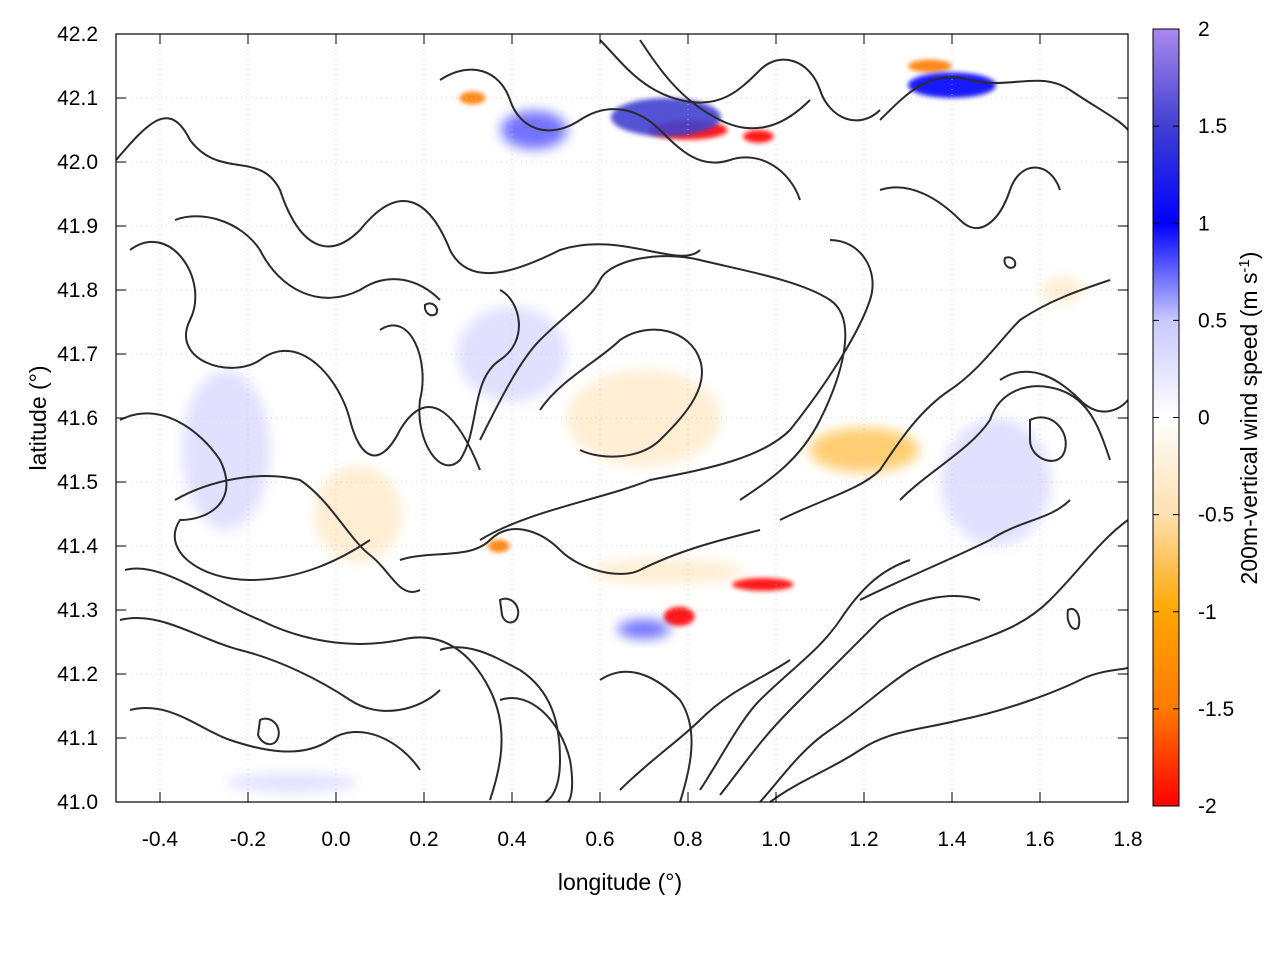 This screenshot has width=1280, height=965. I want to click on x-tick-label: -0.2, so click(248, 839).